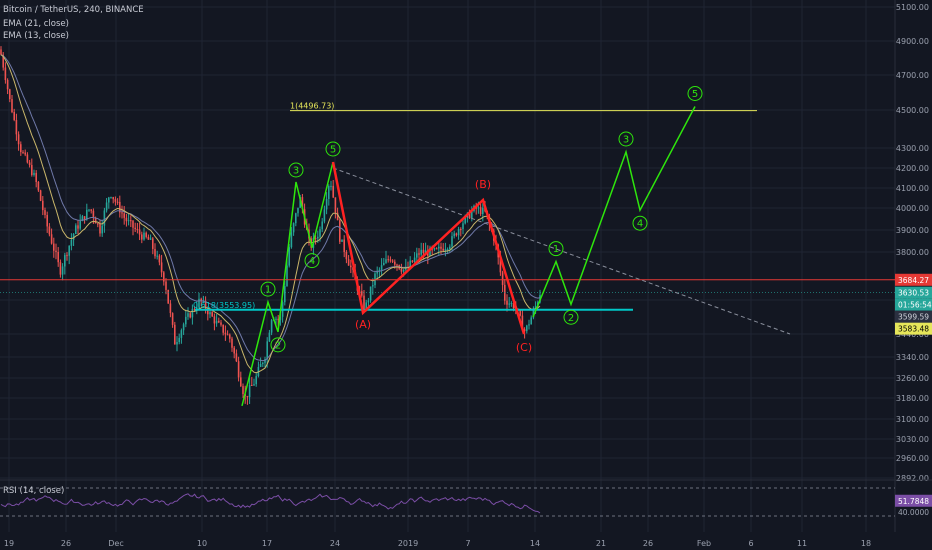 The height and width of the screenshot is (550, 932). Describe the element at coordinates (912, 439) in the screenshot. I see `price-tick-label: 3030.00` at that location.